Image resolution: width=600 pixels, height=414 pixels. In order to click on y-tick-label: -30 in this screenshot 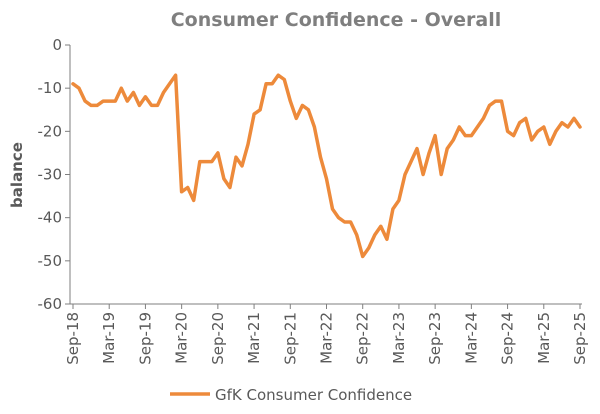, I will do `click(50, 175)`.